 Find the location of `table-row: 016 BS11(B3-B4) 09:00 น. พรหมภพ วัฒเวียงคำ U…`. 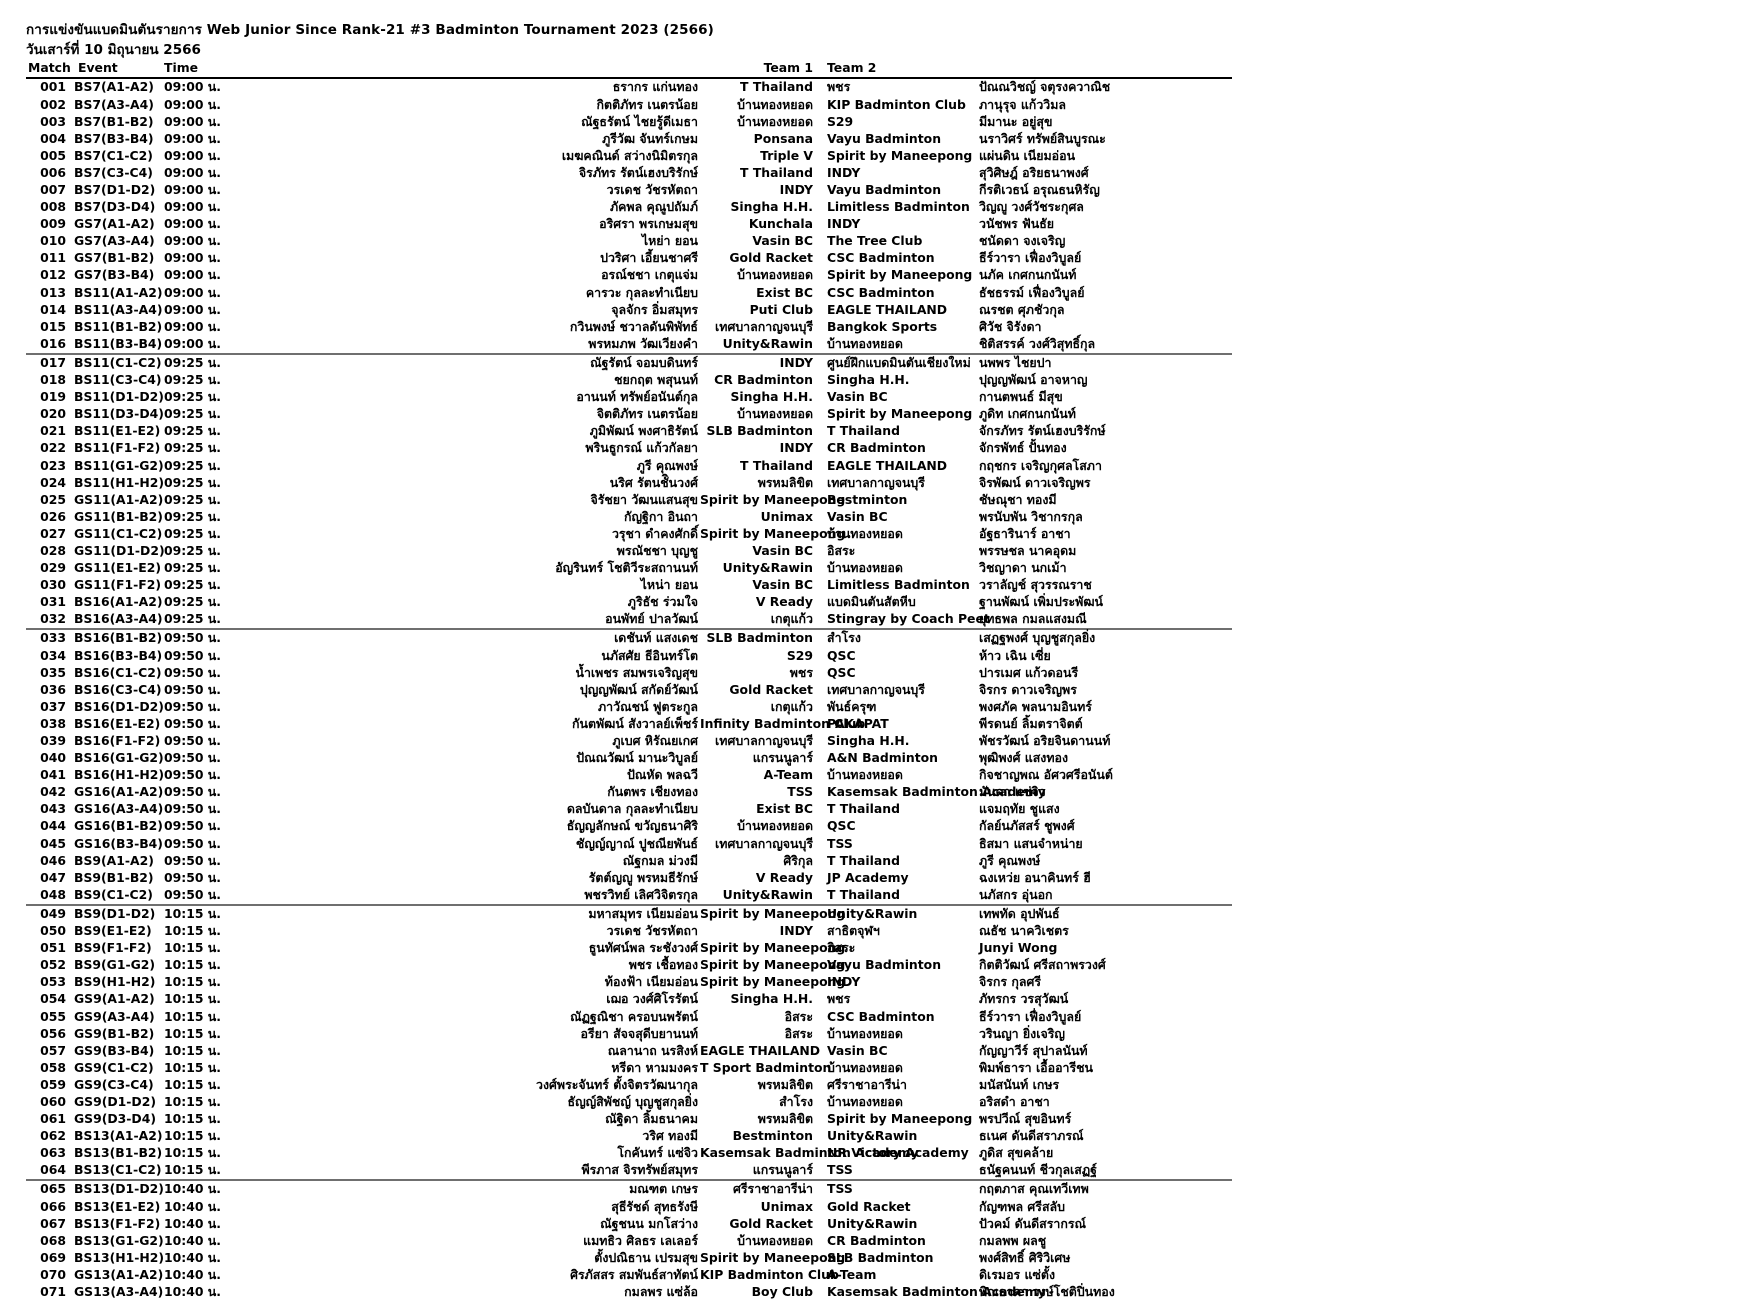

table-row: 016 BS11(B3-B4) 09:00 น. พรหมภพ วัฒเวียงคำ U… is located at coordinates (629, 345).